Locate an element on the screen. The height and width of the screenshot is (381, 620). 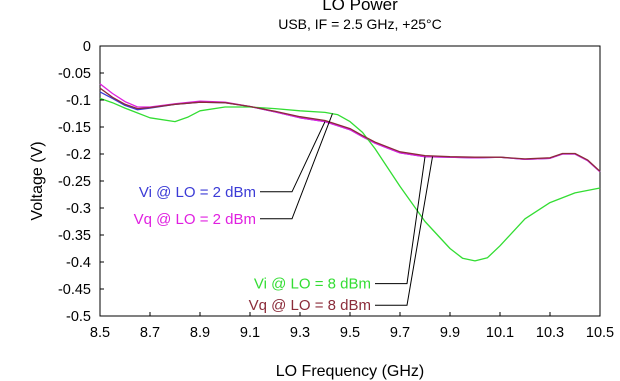
x-tick-label-11: 10.5 is located at coordinates (600, 333).